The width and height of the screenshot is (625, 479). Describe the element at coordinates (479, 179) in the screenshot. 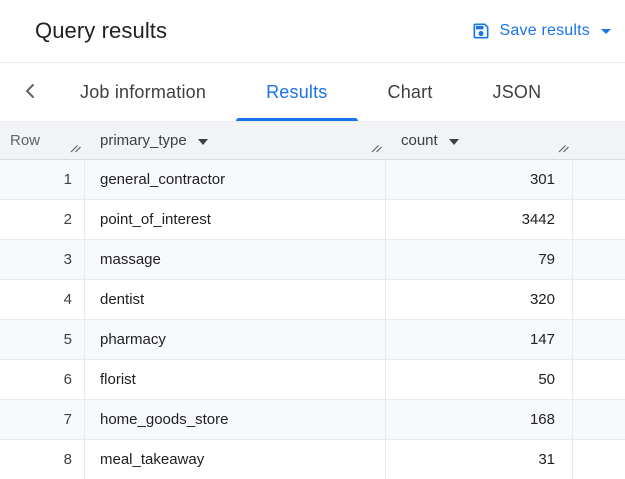

I see `count-cell: 301` at that location.